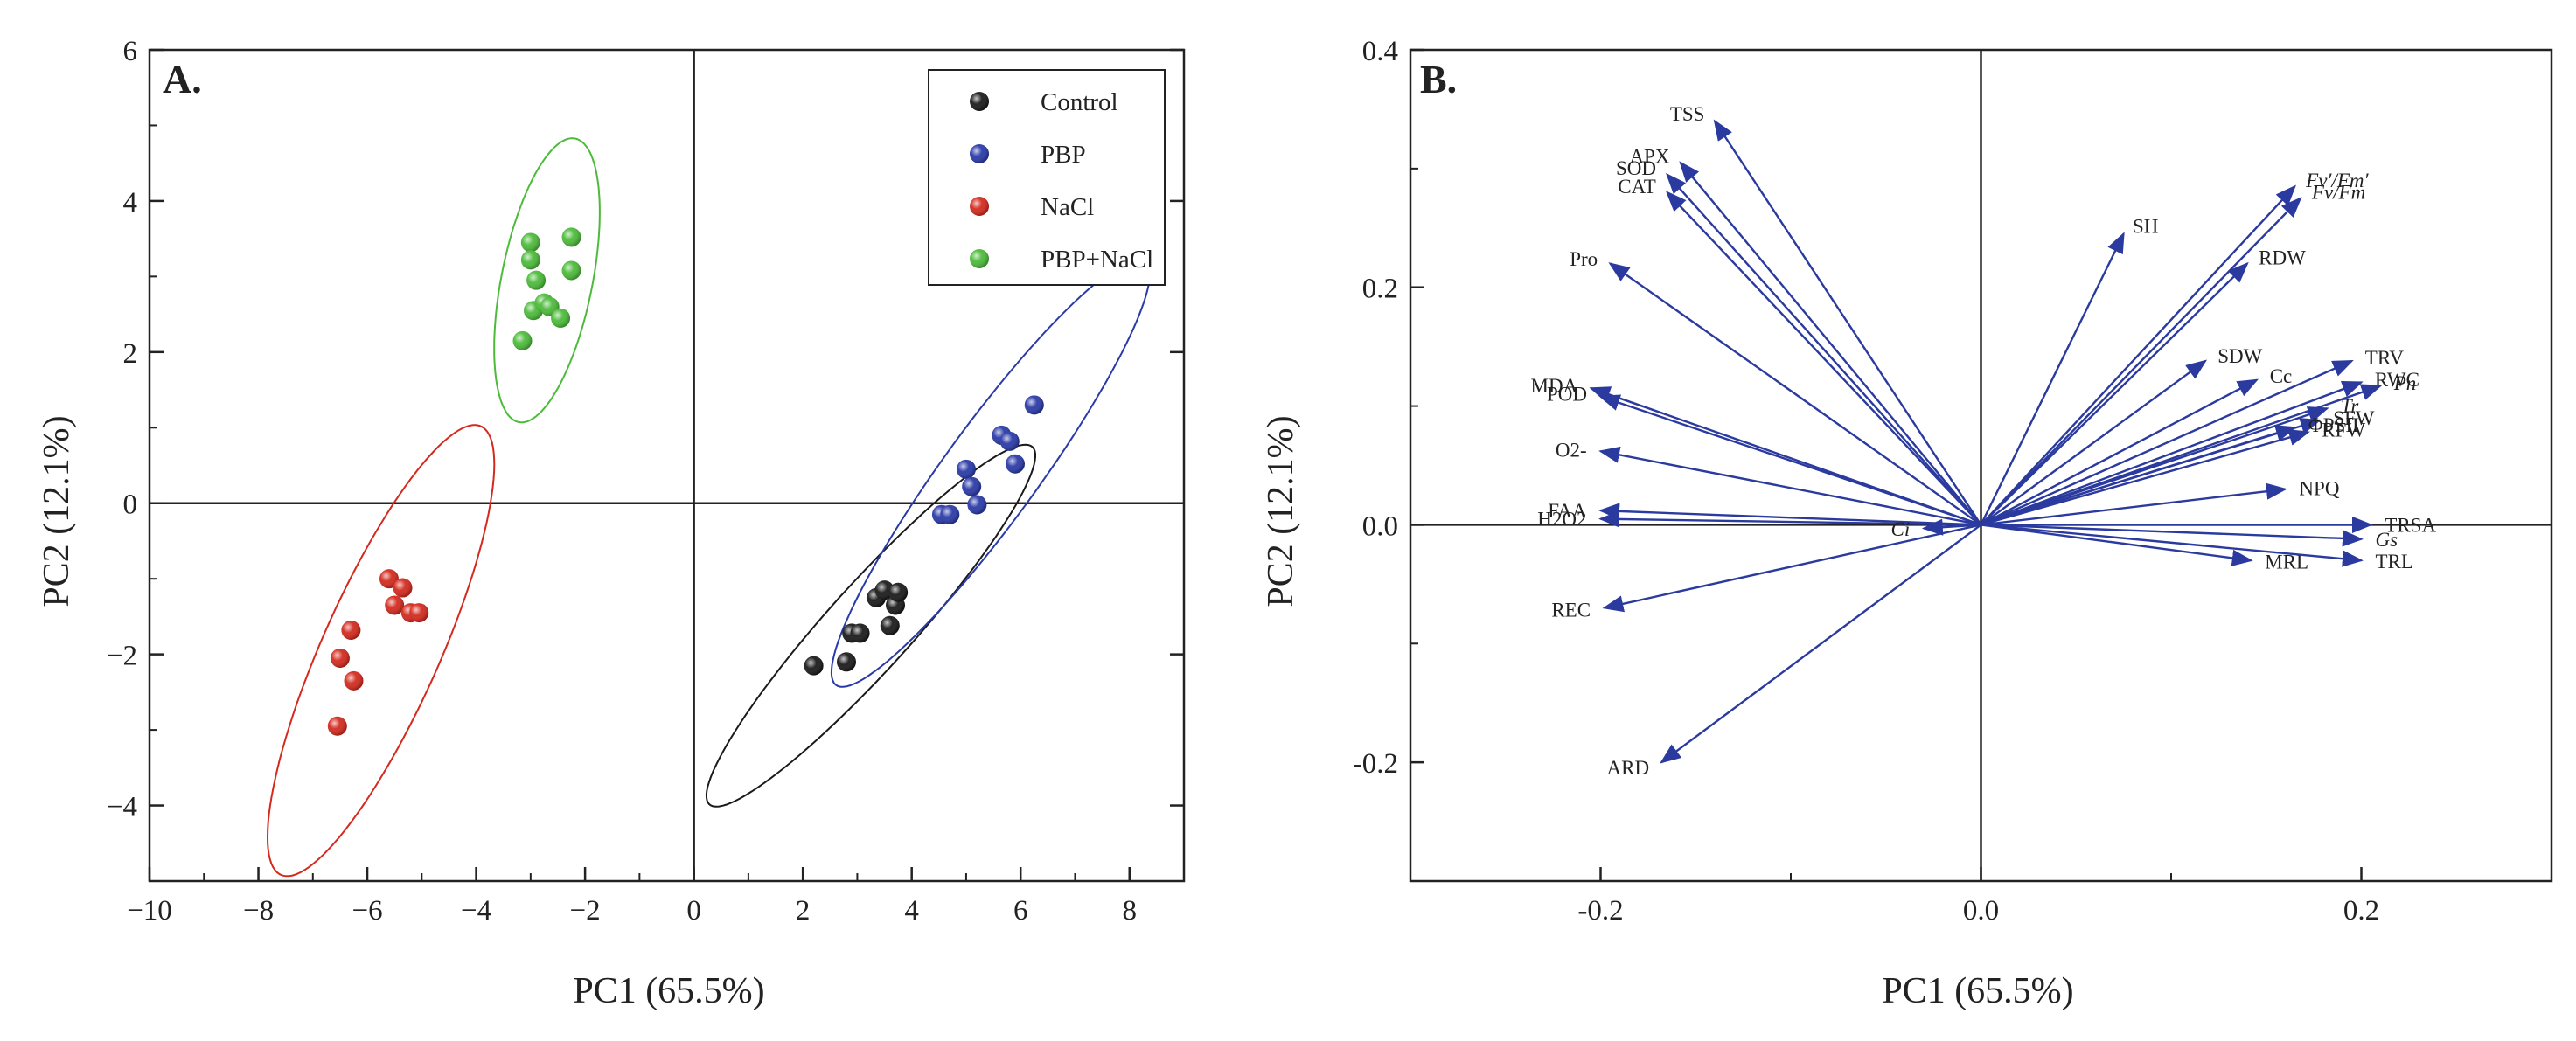  What do you see at coordinates (685, 482) in the screenshot?
I see `panel-a-points` at bounding box center [685, 482].